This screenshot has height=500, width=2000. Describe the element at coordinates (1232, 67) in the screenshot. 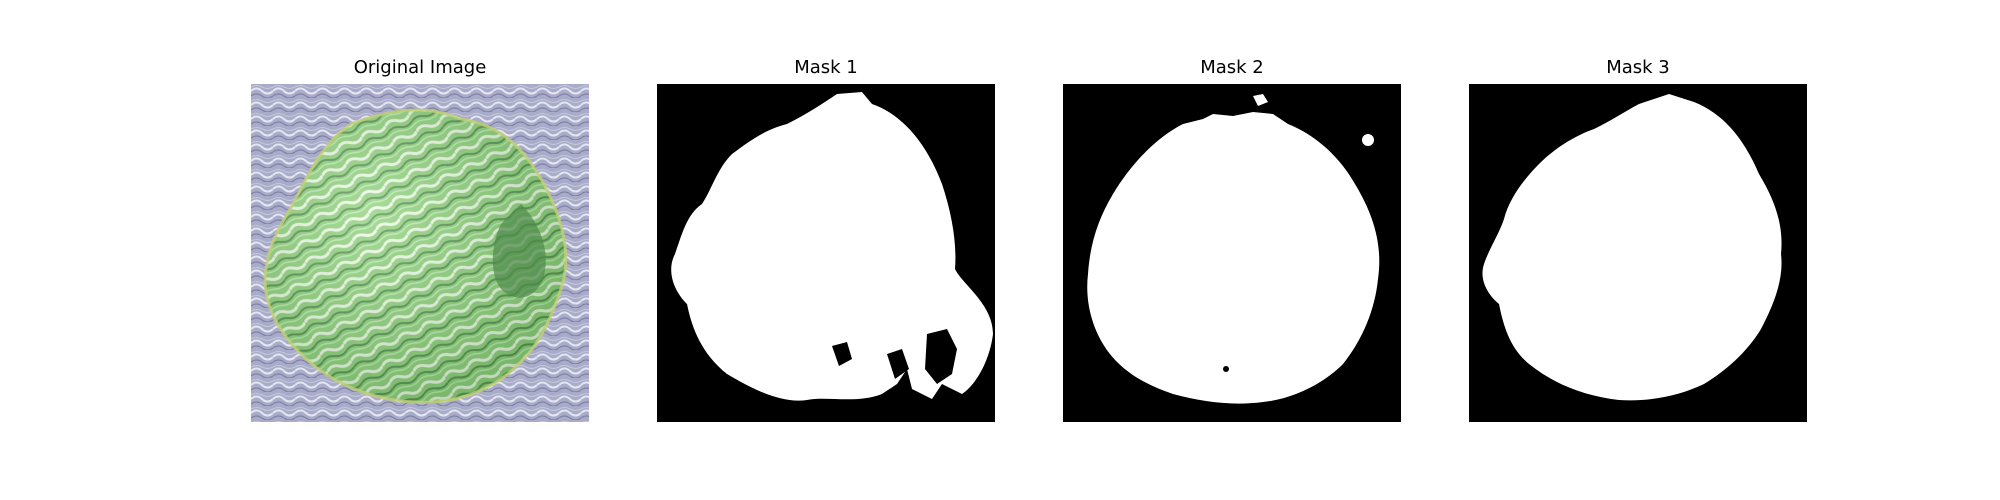

I see `panel-title: Mask 2` at that location.